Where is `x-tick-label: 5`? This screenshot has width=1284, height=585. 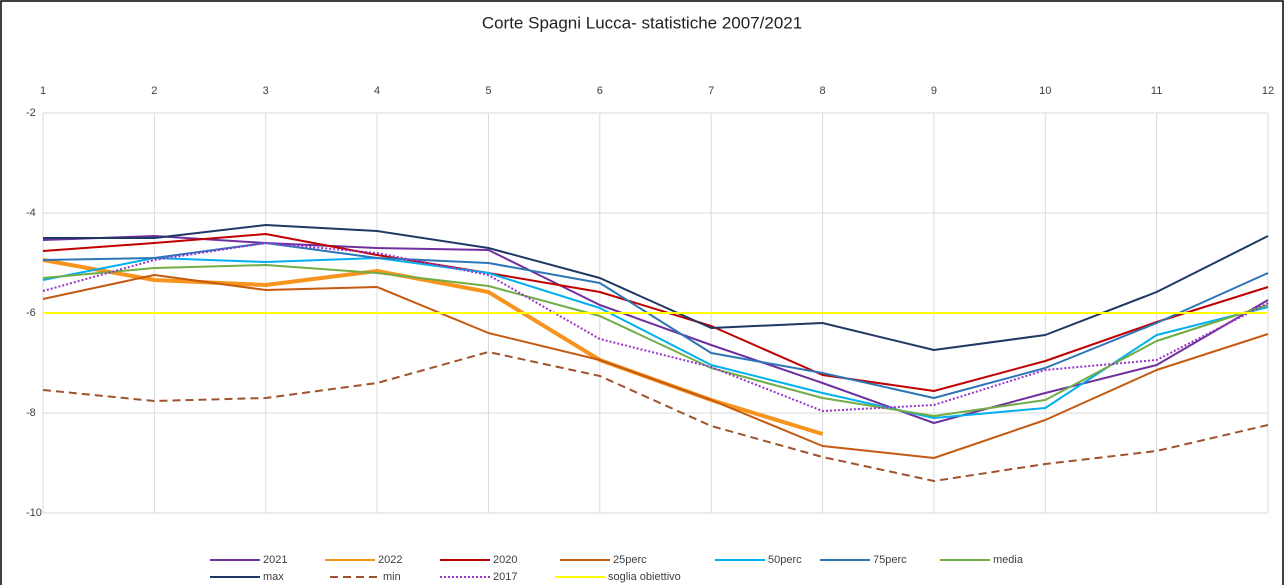
x-tick-label: 5 is located at coordinates (488, 91).